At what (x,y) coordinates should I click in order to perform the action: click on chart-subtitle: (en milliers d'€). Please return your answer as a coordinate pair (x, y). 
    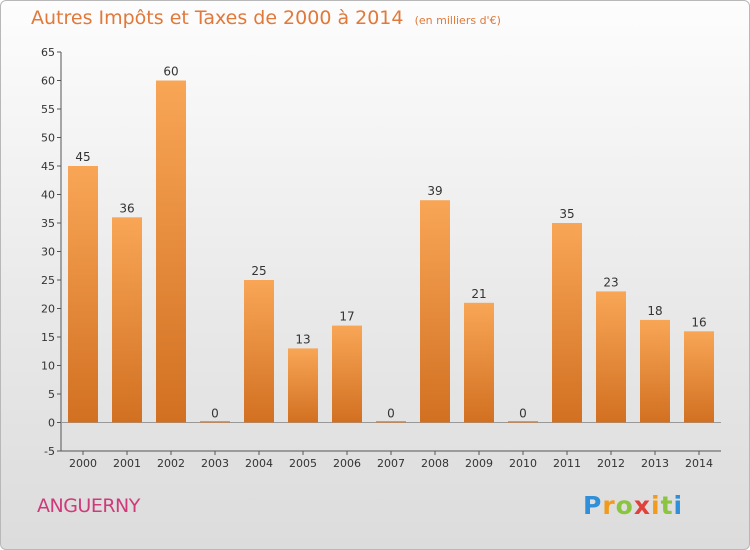
    Looking at the image, I should click on (457, 20).